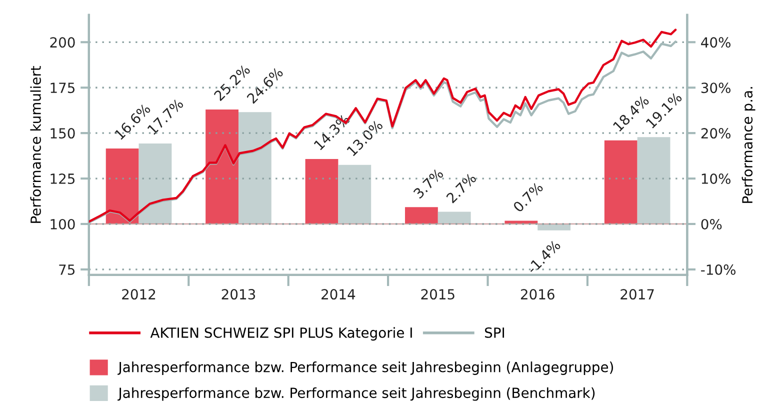  What do you see at coordinates (62, 179) in the screenshot?
I see `y-tick-label: 125` at bounding box center [62, 179].